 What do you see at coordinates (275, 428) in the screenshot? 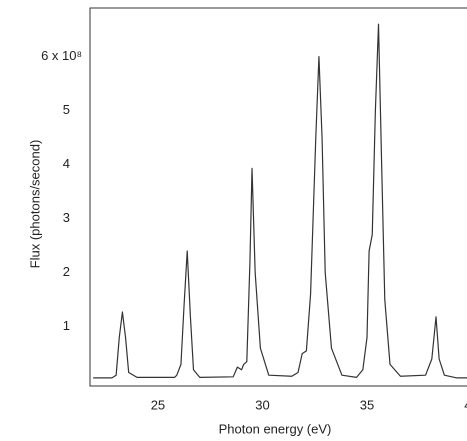
I see `x-axis-label: Photon energy (eV)` at bounding box center [275, 428].